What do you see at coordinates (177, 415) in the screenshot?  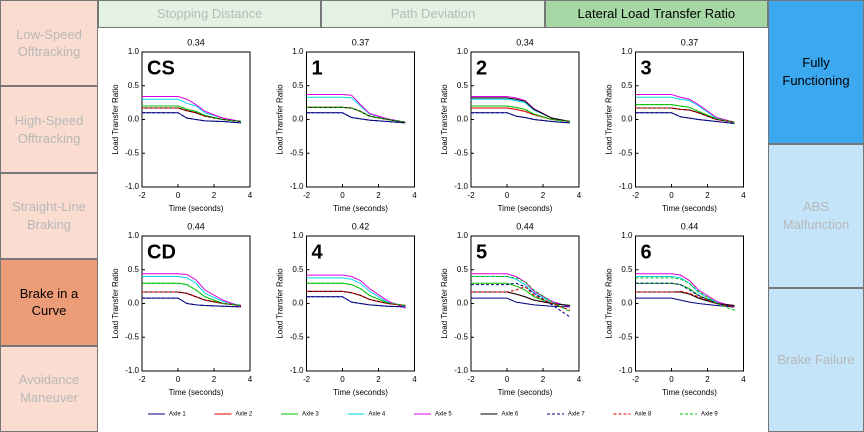 I see `legend-label: Axle 1` at bounding box center [177, 415].